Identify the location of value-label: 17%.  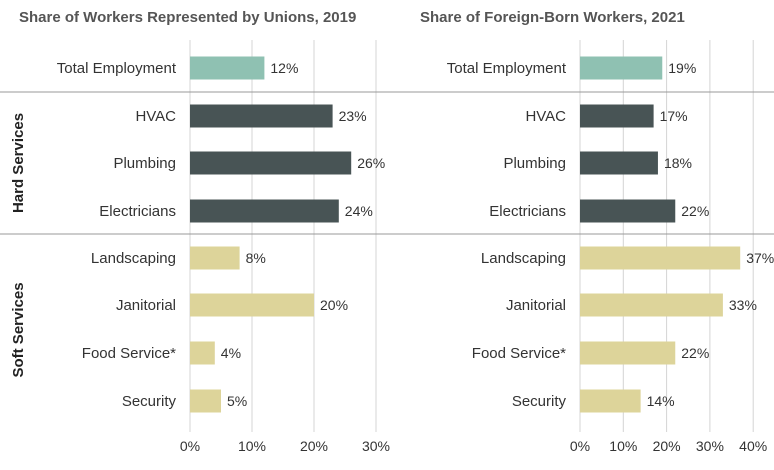
(674, 116).